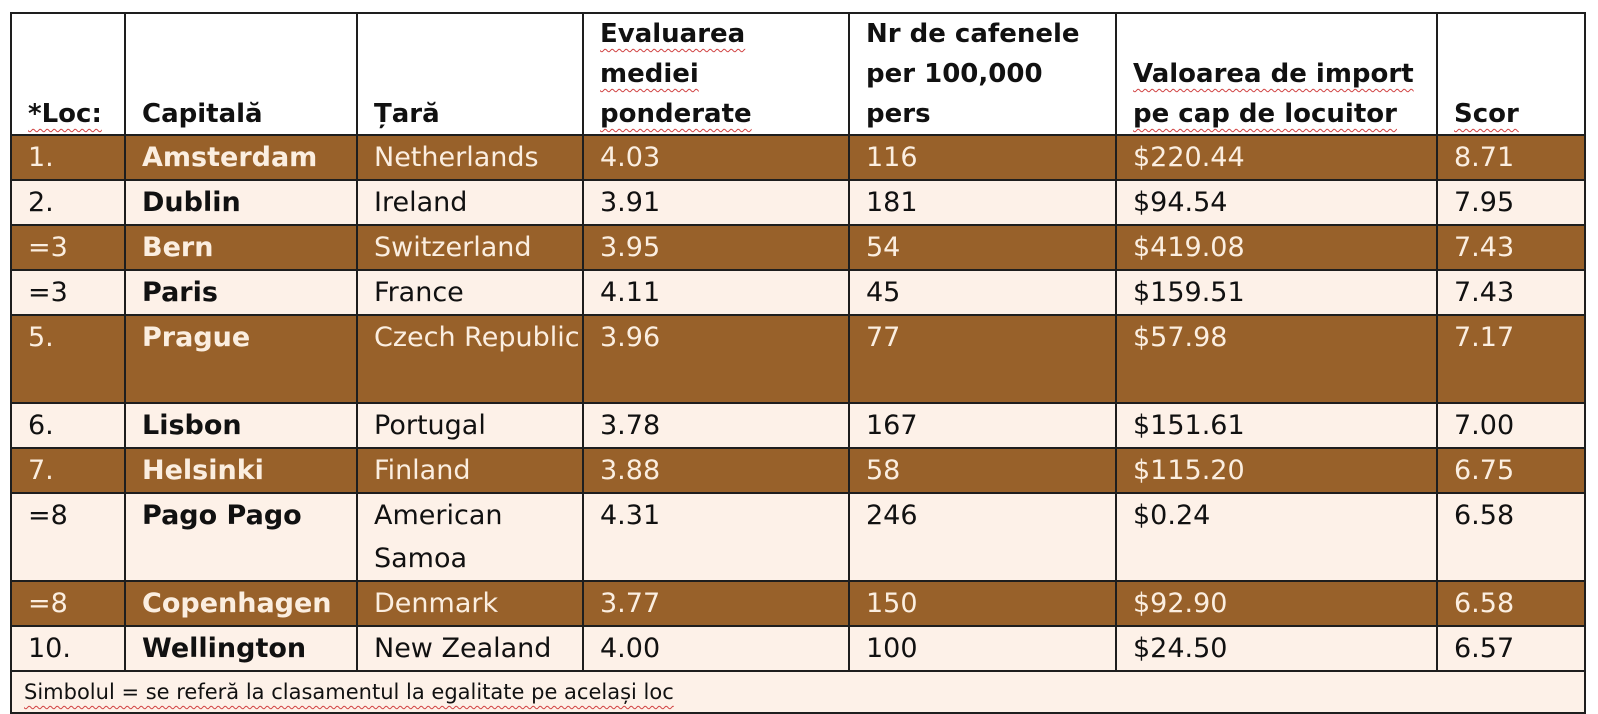  What do you see at coordinates (241, 648) in the screenshot?
I see `cell-capital: Wellington` at bounding box center [241, 648].